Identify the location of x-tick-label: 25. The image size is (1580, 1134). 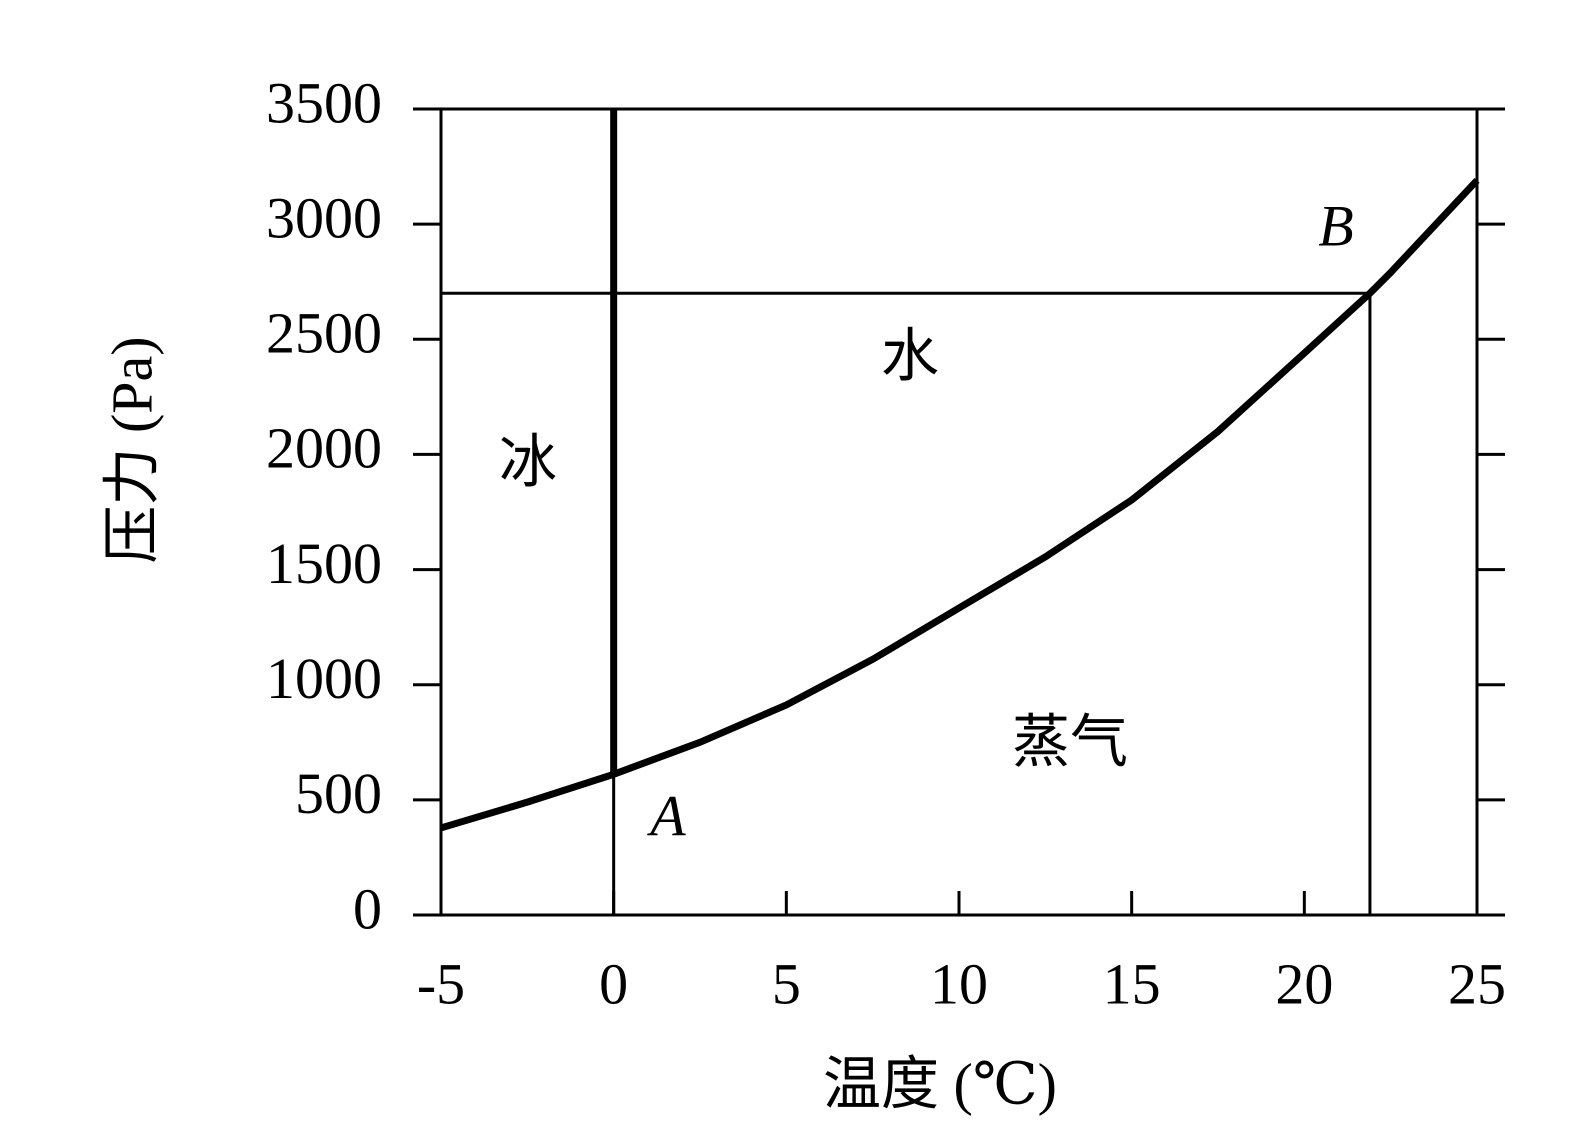
(1477, 983).